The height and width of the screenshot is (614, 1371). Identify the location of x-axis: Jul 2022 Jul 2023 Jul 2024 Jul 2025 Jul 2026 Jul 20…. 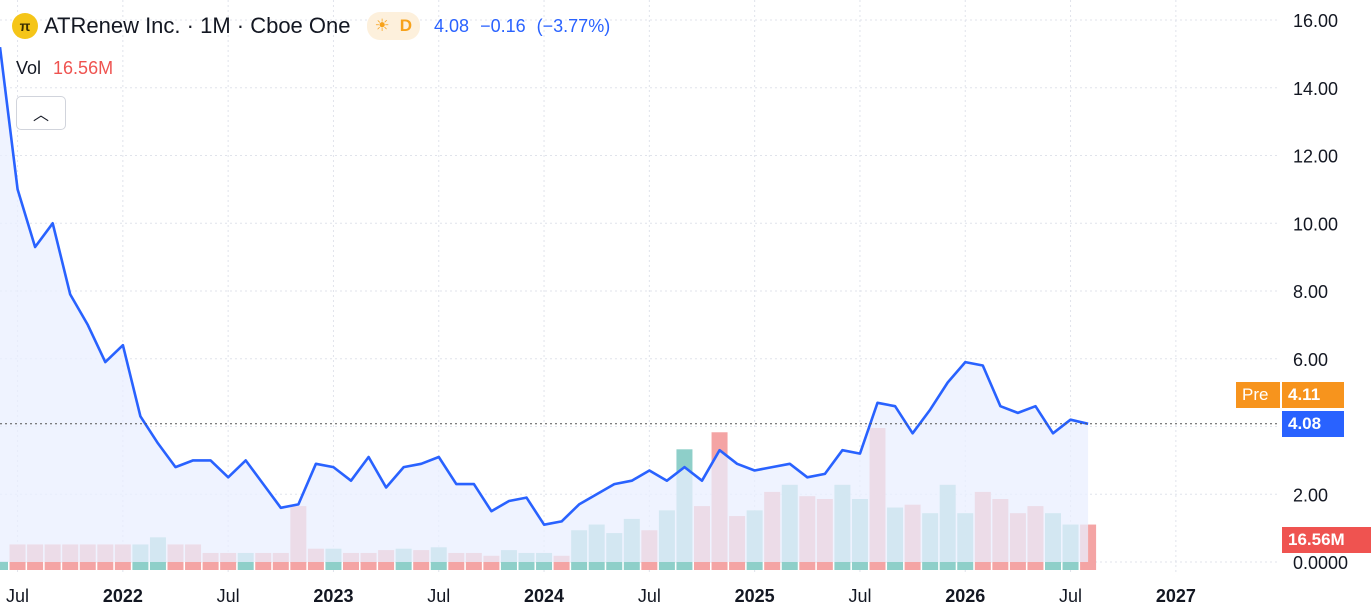
(601, 596).